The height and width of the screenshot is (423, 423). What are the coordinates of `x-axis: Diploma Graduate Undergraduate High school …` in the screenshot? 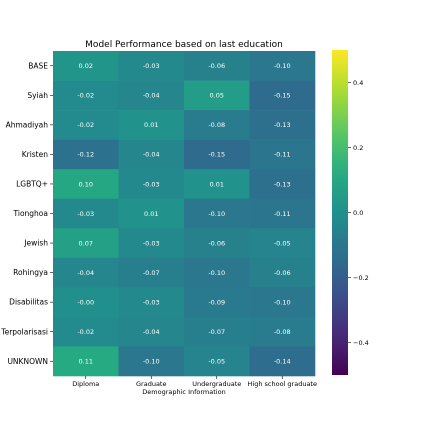 It's located at (194, 382).